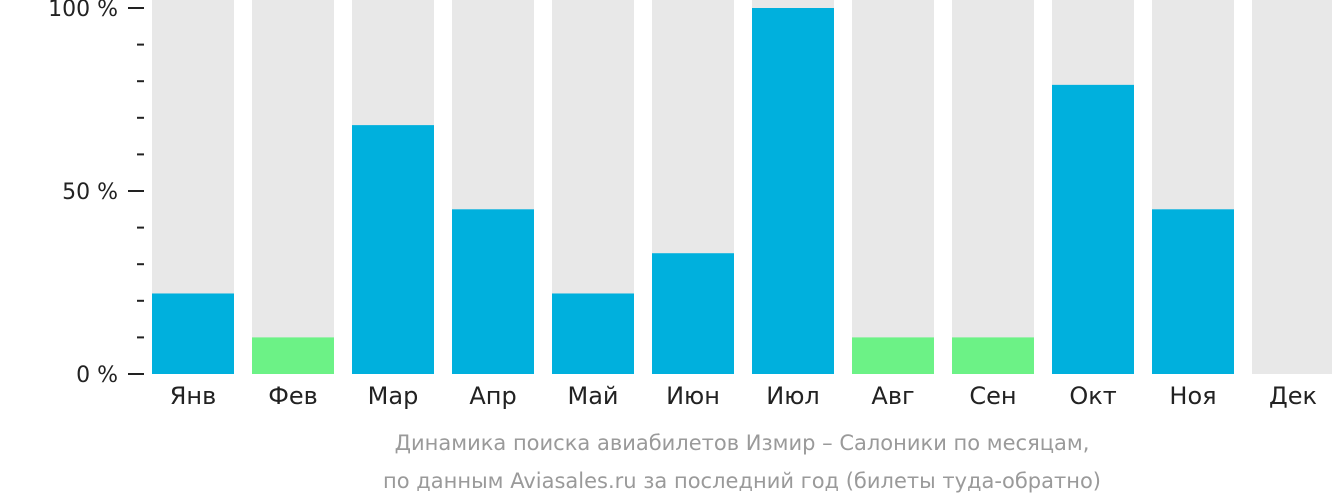 This screenshot has height=502, width=1332. Describe the element at coordinates (693, 396) in the screenshot. I see `x-tick-label-month-6: Июн` at that location.